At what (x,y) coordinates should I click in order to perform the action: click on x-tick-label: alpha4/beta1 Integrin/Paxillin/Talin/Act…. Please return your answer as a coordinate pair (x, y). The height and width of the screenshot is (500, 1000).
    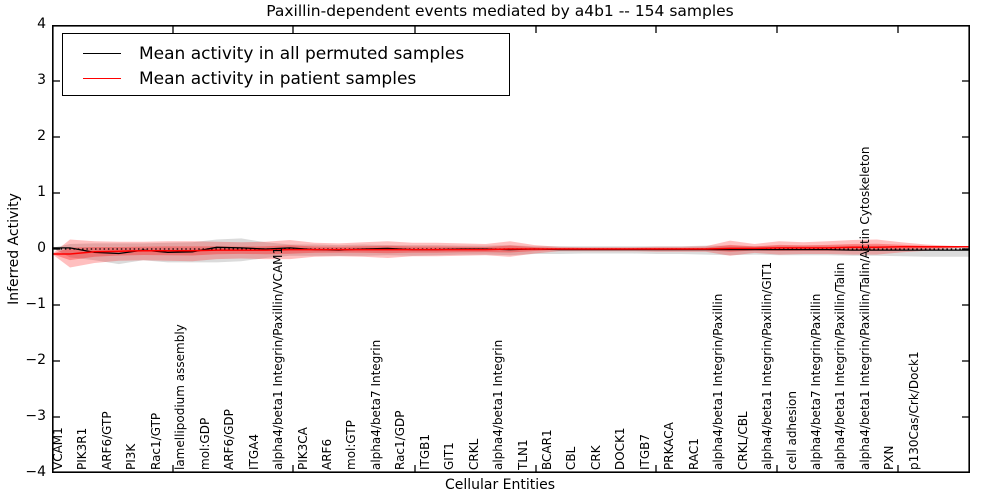
    Looking at the image, I should click on (864, 308).